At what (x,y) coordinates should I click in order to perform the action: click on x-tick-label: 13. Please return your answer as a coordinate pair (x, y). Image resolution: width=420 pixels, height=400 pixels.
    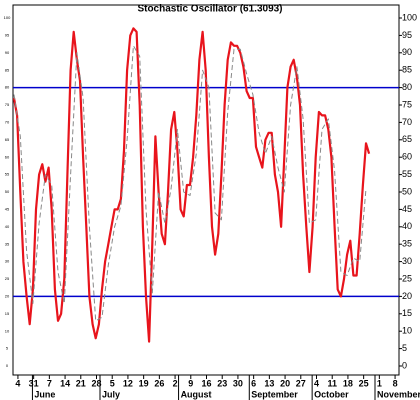
    Looking at the image, I should click on (269, 383).